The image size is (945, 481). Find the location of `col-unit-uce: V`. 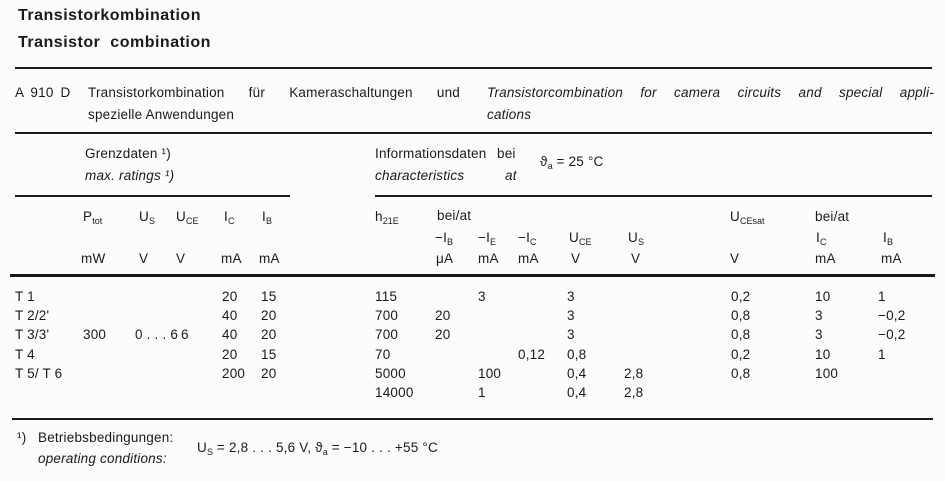

col-unit-uce: V is located at coordinates (181, 258).